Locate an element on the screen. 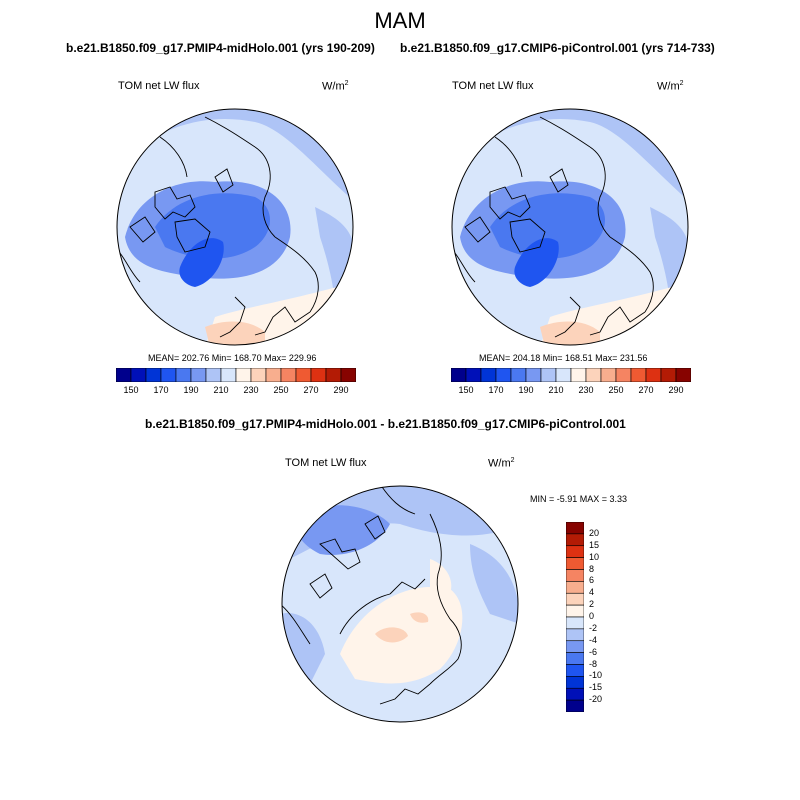  colorbar-tick-label: -6 is located at coordinates (593, 651).